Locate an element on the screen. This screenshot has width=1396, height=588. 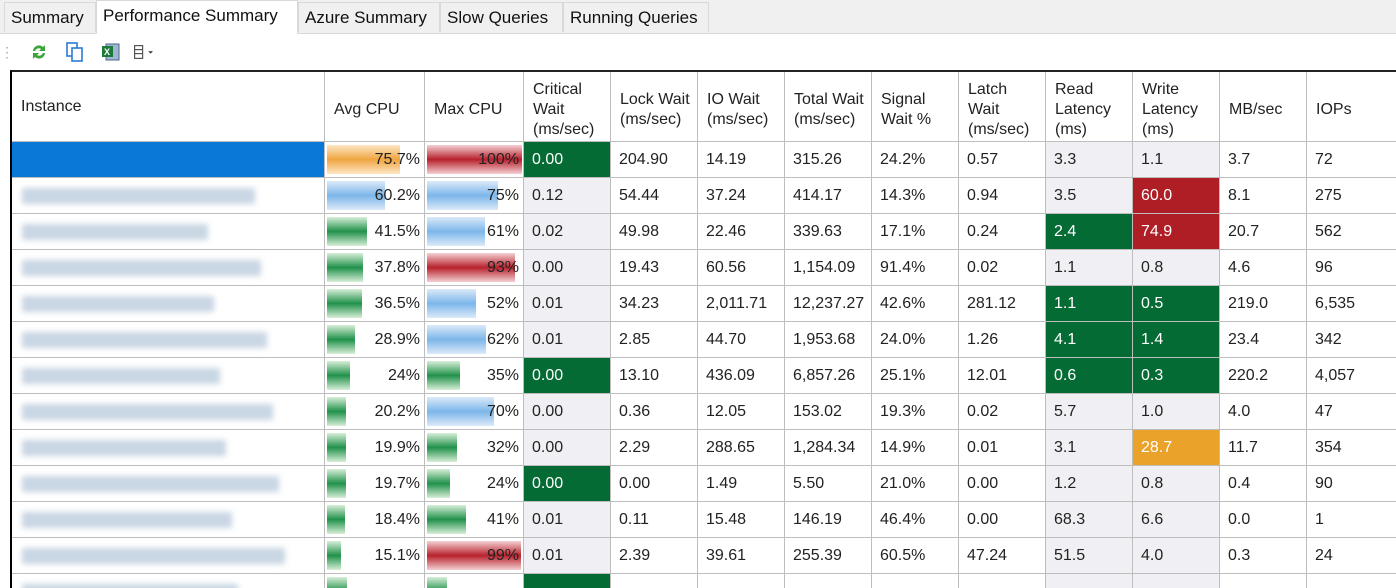
cell-lock: 0.11 is located at coordinates (654, 520).